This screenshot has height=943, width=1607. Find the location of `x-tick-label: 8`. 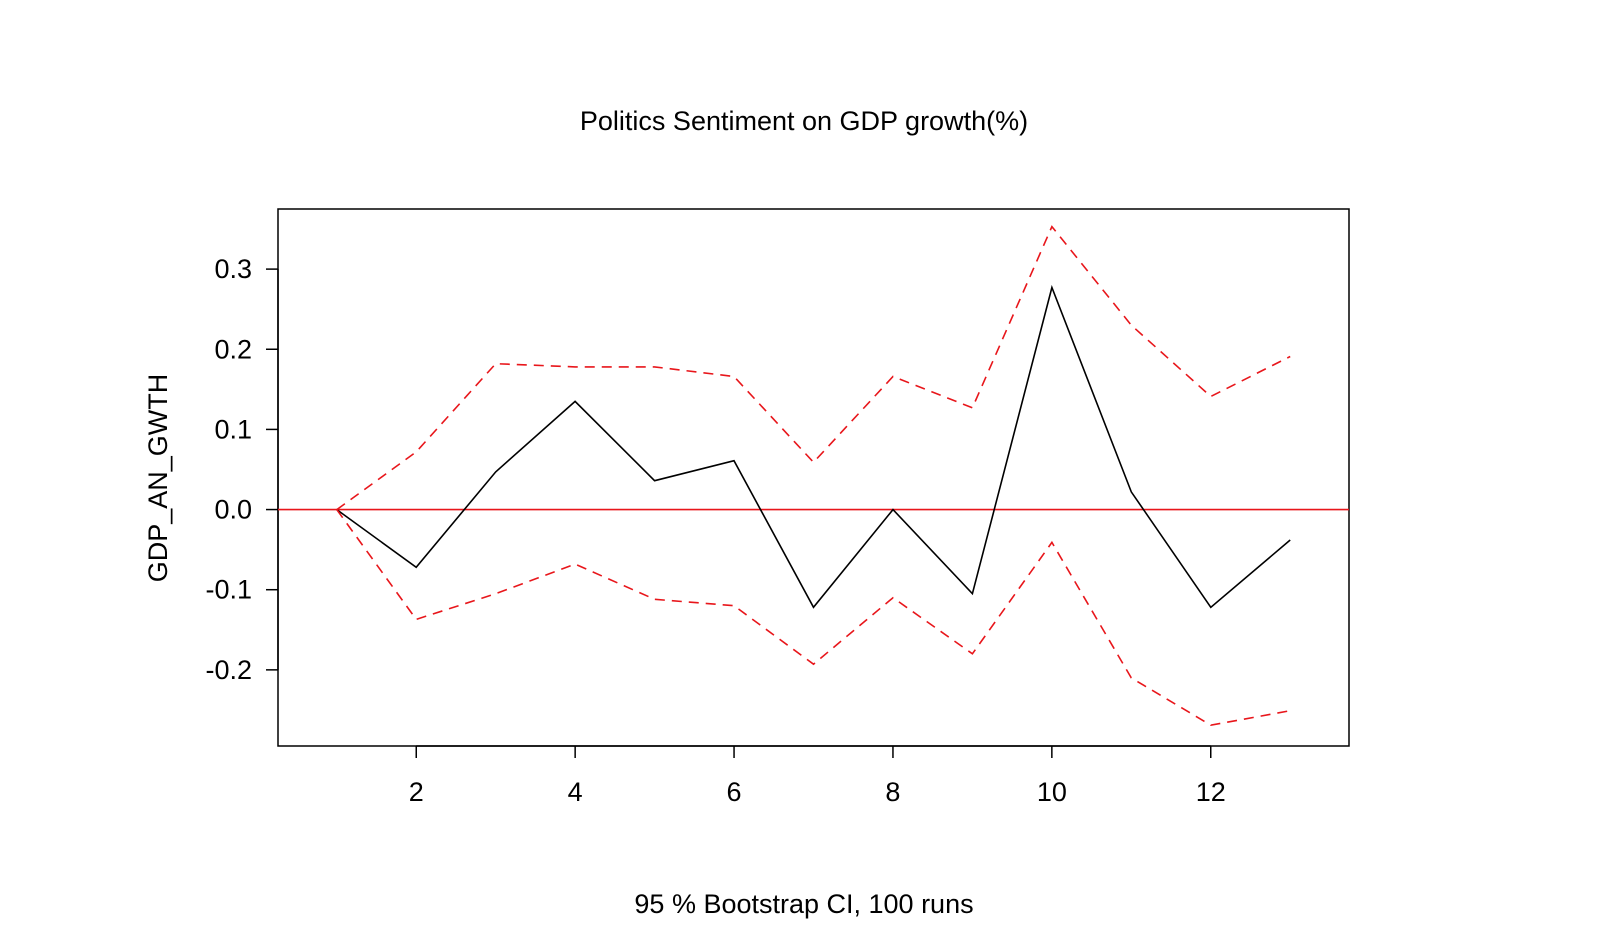

x-tick-label: 8 is located at coordinates (892, 792).